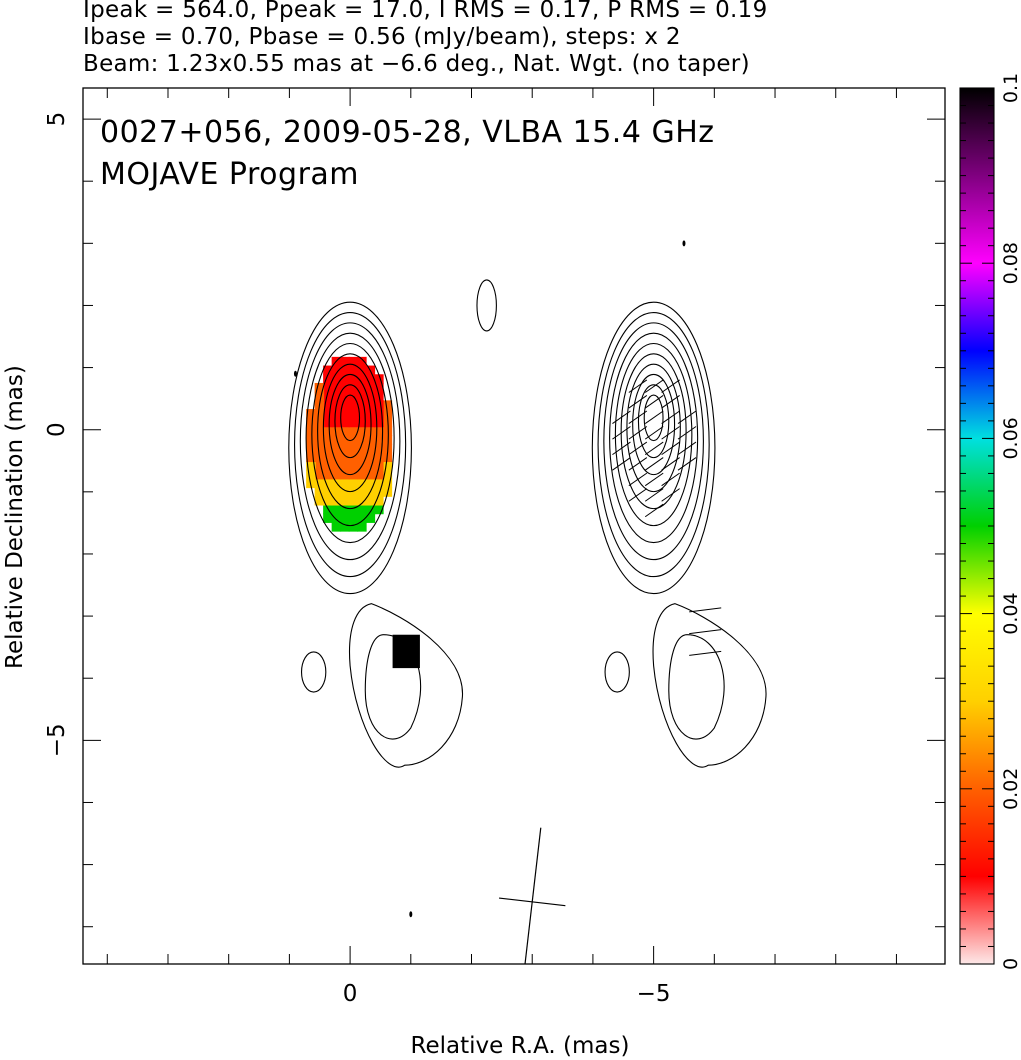 Image resolution: width=1021 pixels, height=1060 pixels. I want to click on beam-minor-axis, so click(532, 902).